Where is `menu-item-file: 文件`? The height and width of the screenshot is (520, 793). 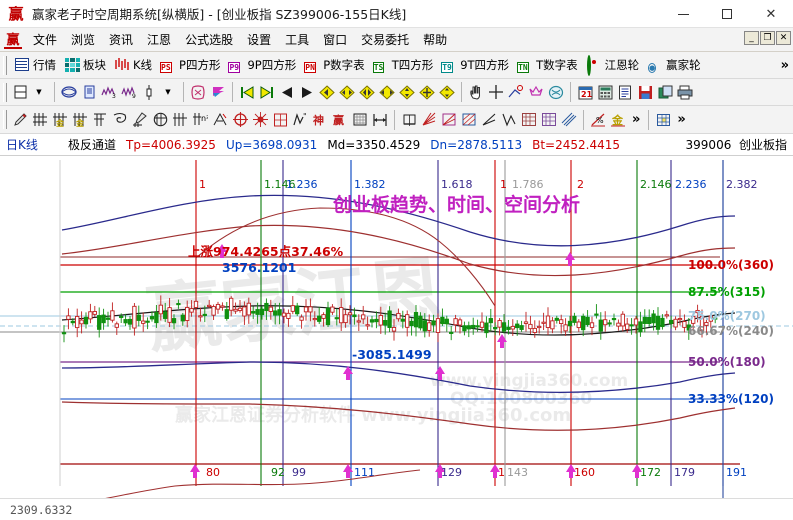 menu-item-file: 文件 is located at coordinates (45, 40).